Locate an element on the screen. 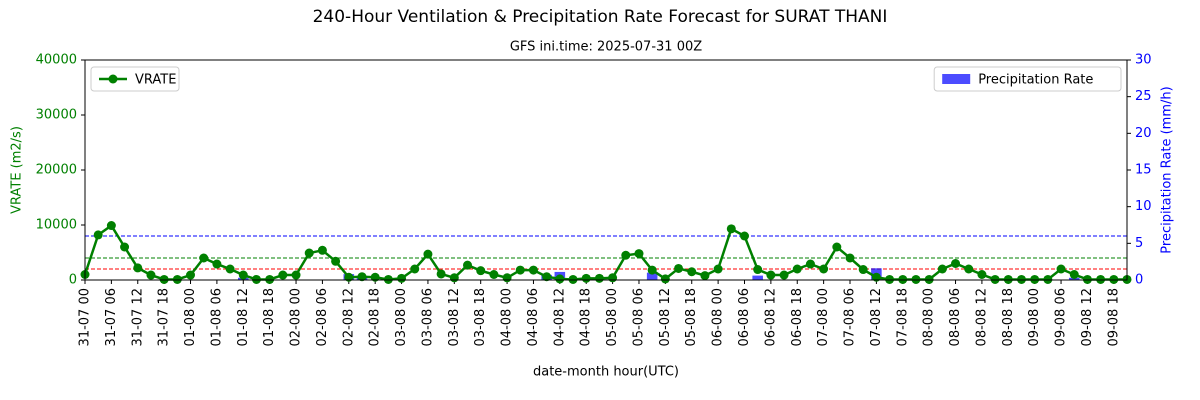 The image size is (1200, 400). x-tick-label: 04-08 18 is located at coordinates (586, 317).